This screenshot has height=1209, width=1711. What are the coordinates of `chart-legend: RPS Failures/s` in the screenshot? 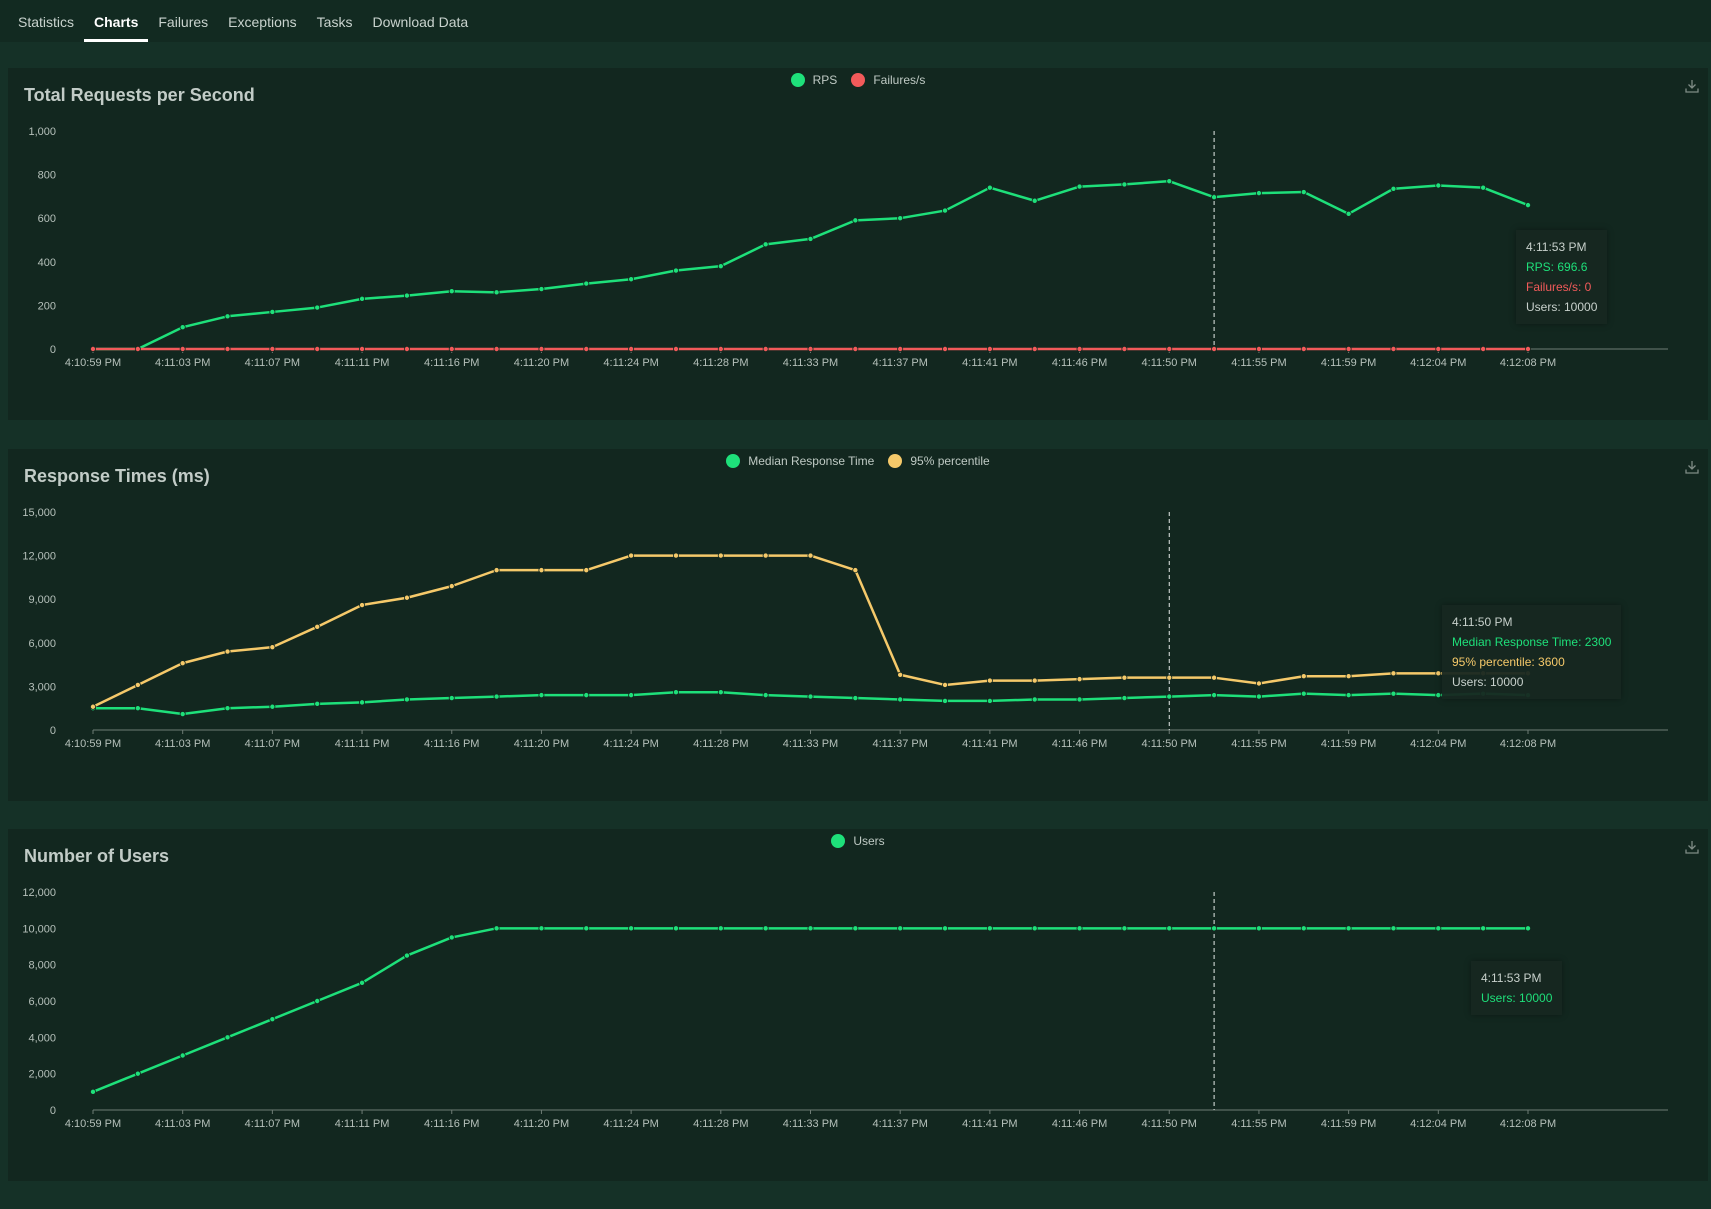 It's located at (858, 80).